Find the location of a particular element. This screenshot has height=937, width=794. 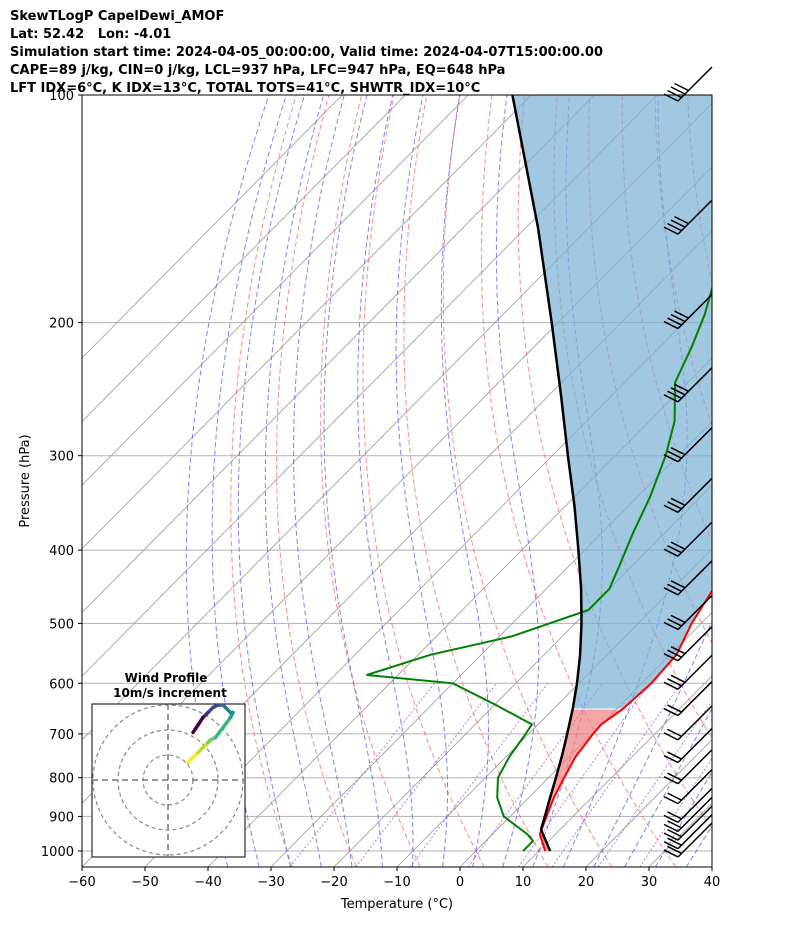

temperature-line is located at coordinates (625, 720).